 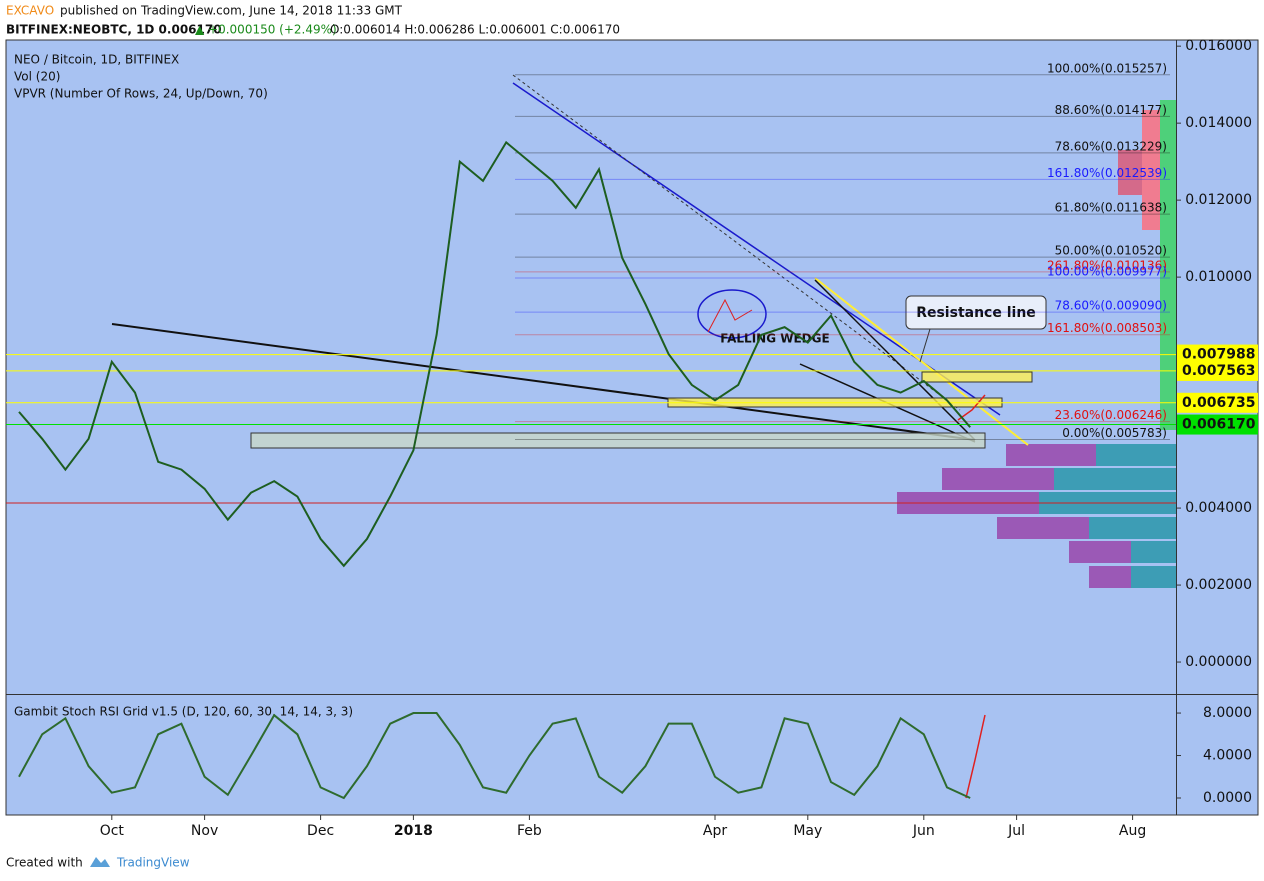 What do you see at coordinates (320, 831) in the screenshot?
I see `x-tick-label: Dec` at bounding box center [320, 831].